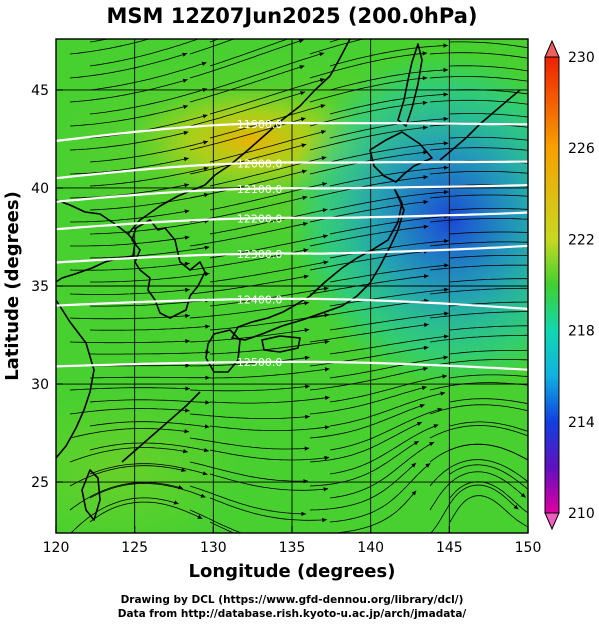  Describe the element at coordinates (528, 548) in the screenshot. I see `x-tick-label: 150` at that location.